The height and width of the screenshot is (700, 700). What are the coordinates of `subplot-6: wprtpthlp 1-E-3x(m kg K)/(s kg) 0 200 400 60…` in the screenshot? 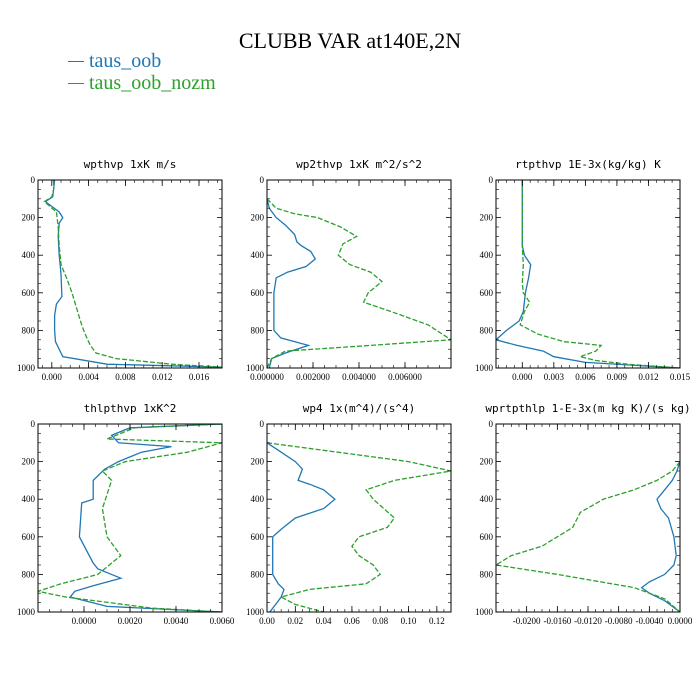 It's located at (584, 514).